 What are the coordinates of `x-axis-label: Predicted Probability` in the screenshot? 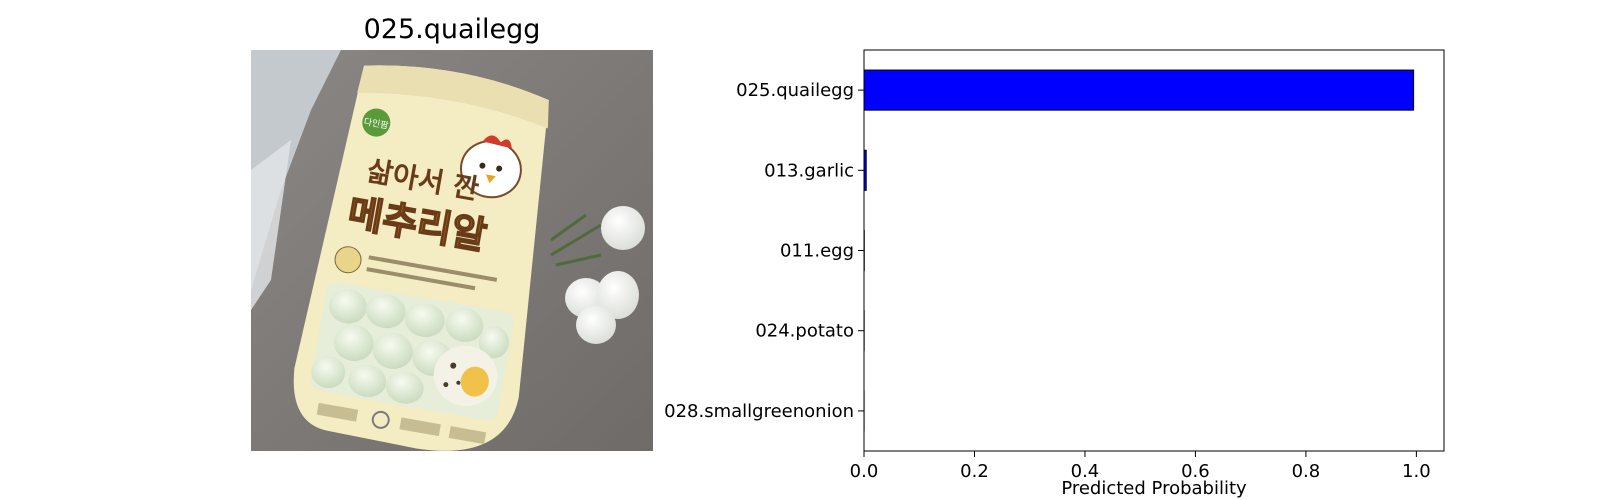 It's located at (1154, 488).